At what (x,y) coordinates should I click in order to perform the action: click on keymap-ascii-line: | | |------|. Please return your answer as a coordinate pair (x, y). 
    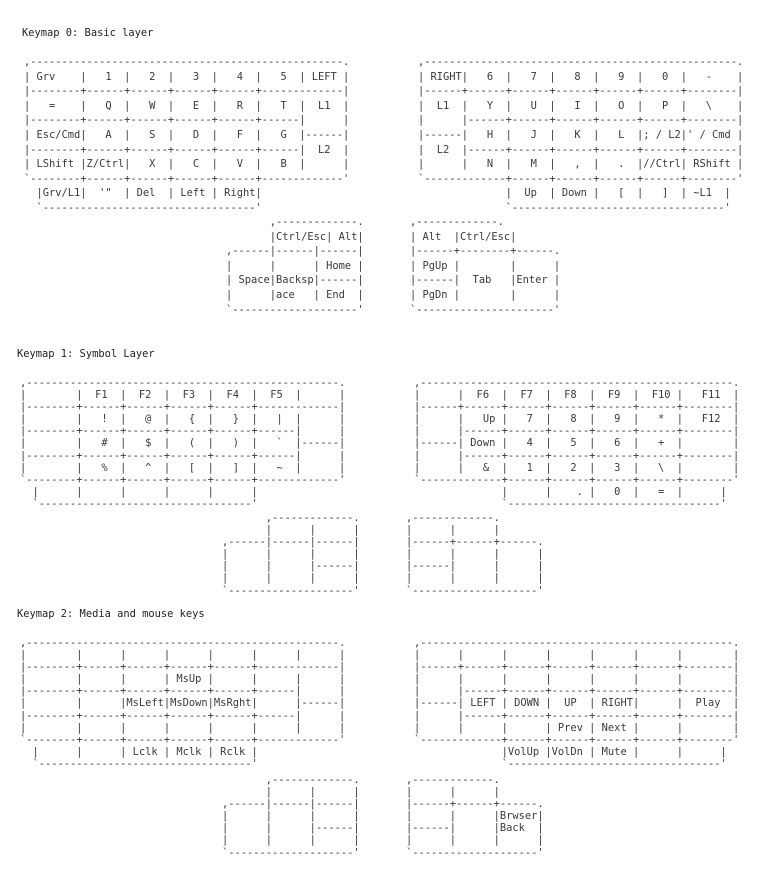
    Looking at the image, I should click on (291, 828).